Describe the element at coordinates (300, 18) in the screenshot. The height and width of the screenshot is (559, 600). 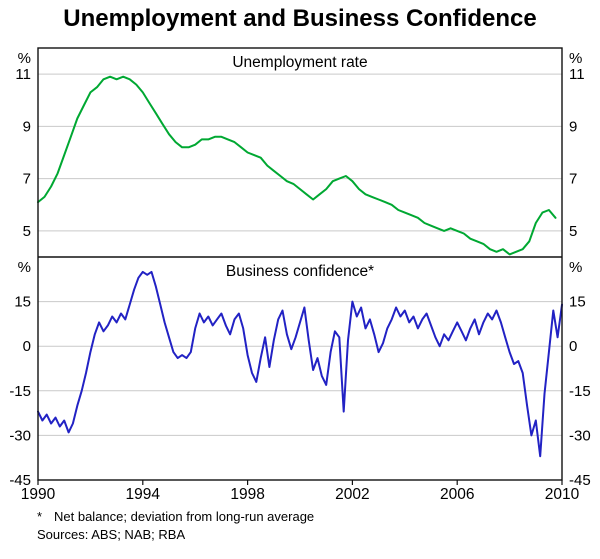
I see `chart-title: Unemployment and Business Confidence` at that location.